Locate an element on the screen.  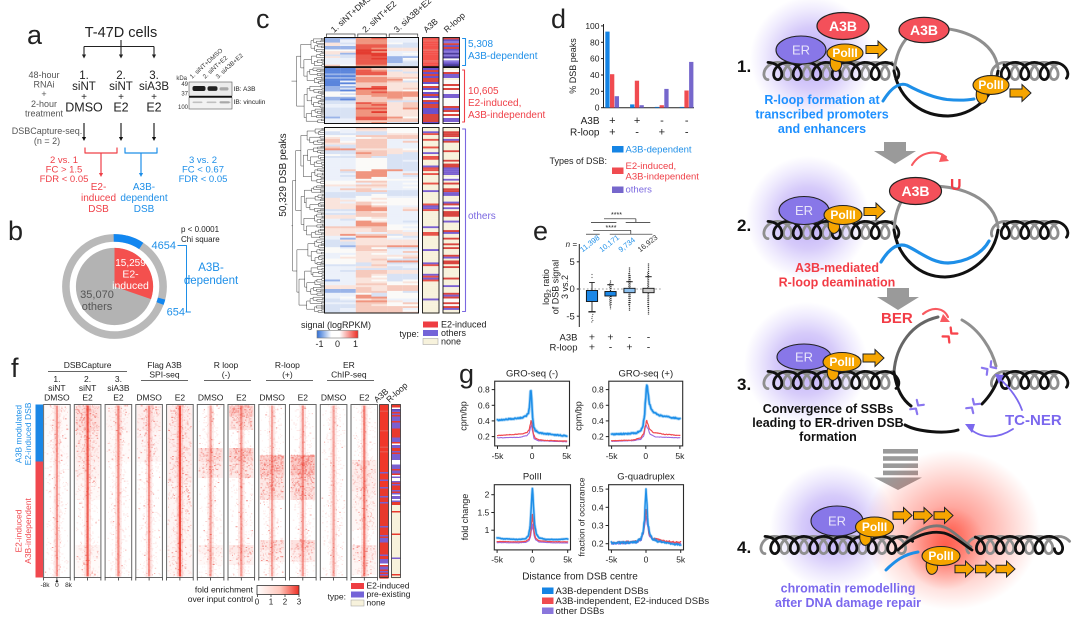
svg-text: 37 is located at coordinates (184, 95).